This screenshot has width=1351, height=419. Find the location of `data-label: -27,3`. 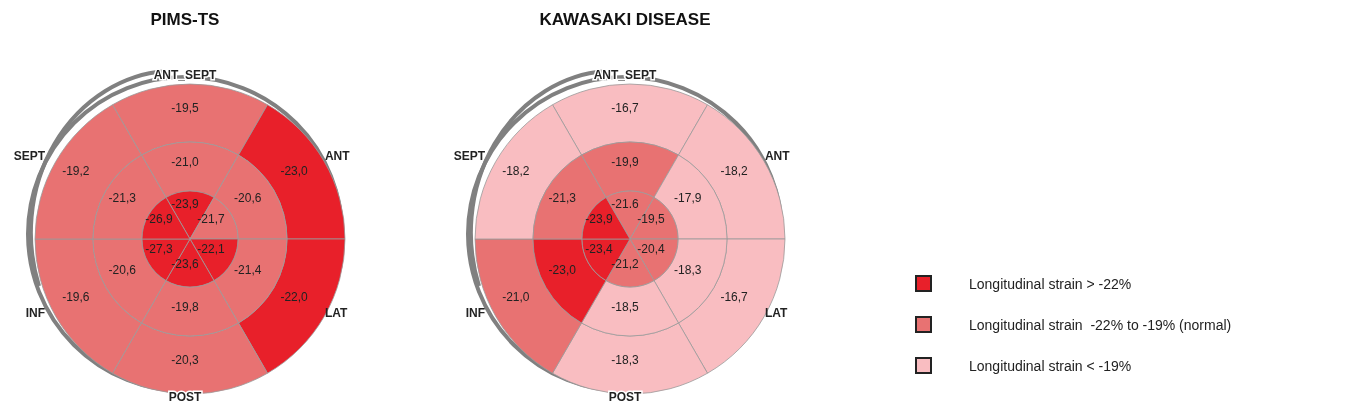

data-label: -27,3 is located at coordinates (159, 249).